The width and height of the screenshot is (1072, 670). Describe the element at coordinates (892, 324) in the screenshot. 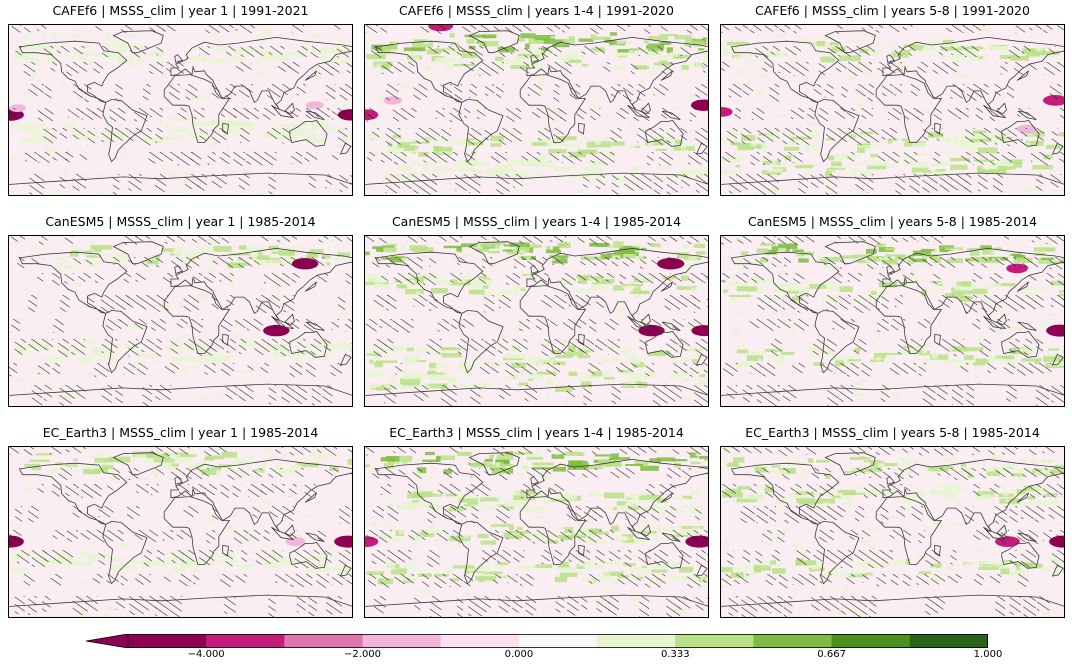

I see `coastlines` at that location.